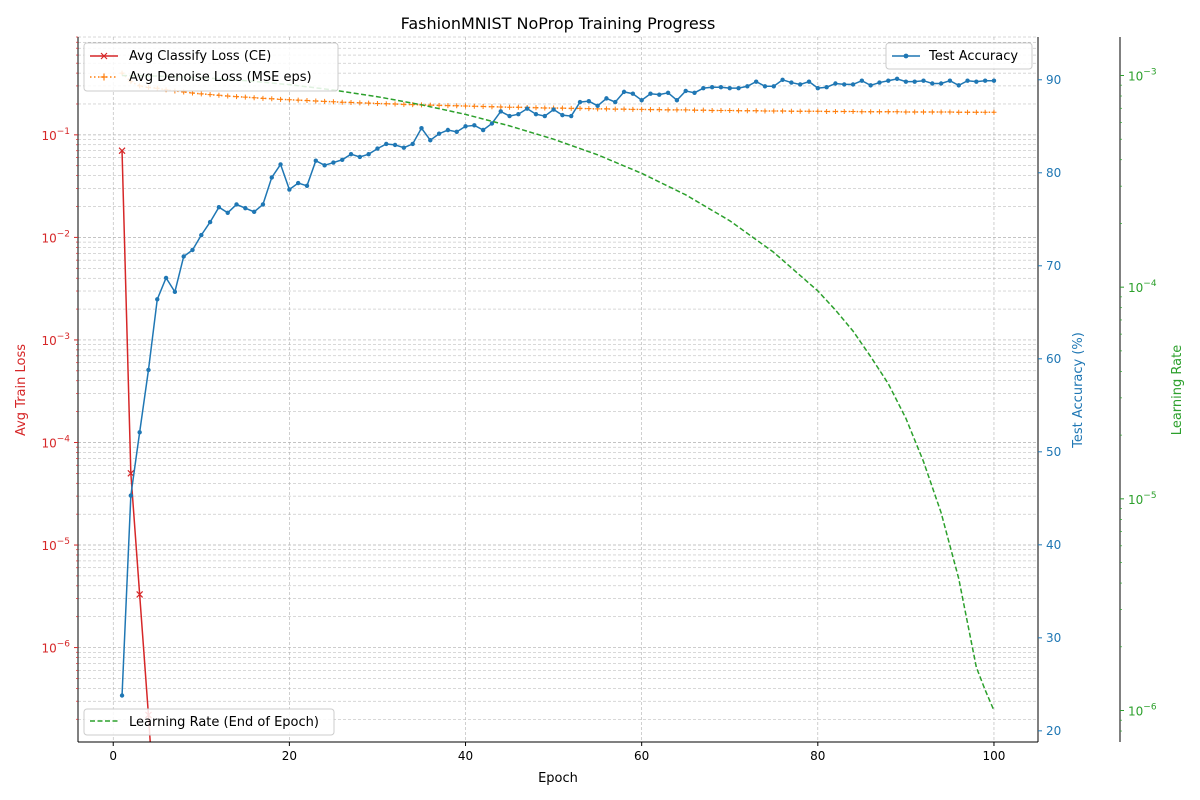 This screenshot has width=1200, height=800. Describe the element at coordinates (55, 237) in the screenshot. I see `loss-tick-label: 10⁻²` at that location.